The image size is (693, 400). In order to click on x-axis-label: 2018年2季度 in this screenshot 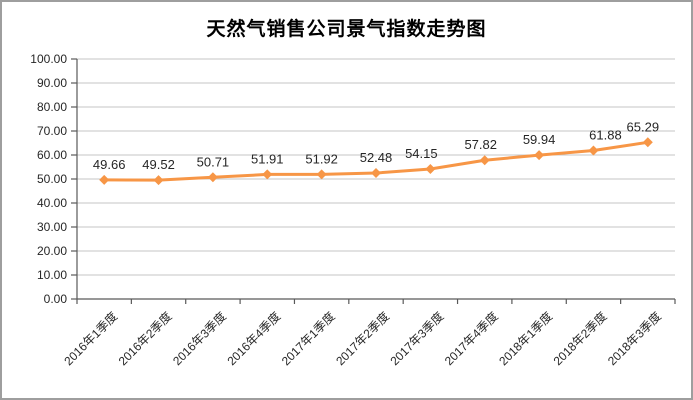, I will do `click(580, 339)`.